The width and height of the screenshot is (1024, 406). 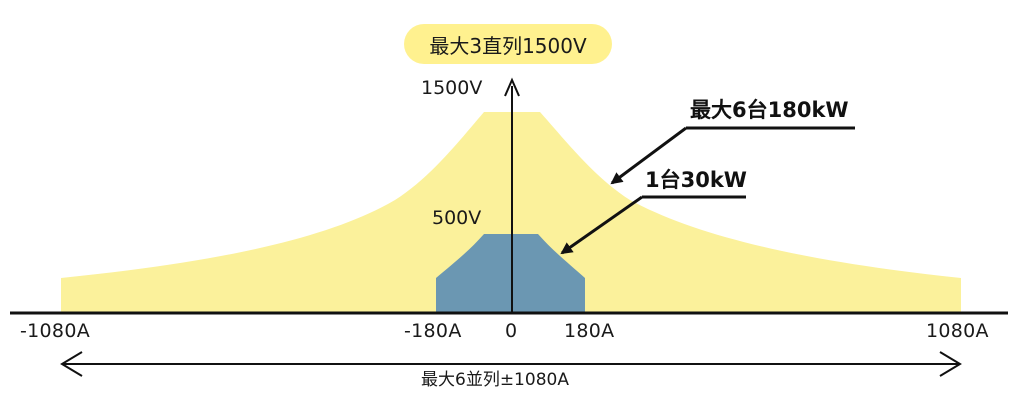 I want to click on x-tick-pos180: 180A, so click(x=589, y=331).